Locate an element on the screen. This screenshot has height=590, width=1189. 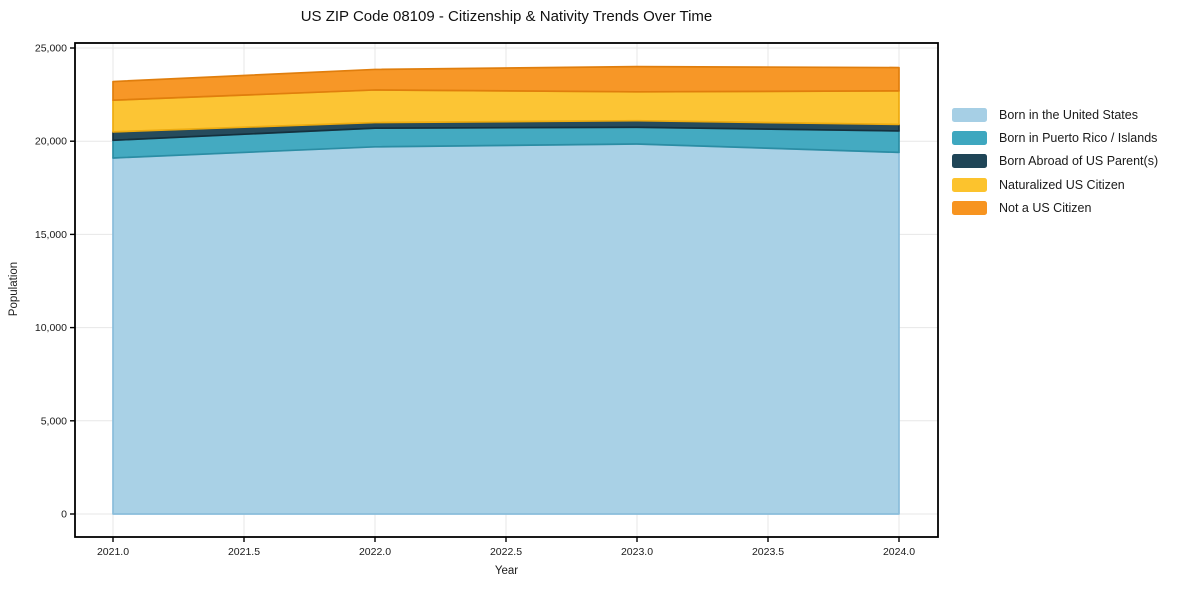
x-tick-label: 2024.0 is located at coordinates (899, 552).